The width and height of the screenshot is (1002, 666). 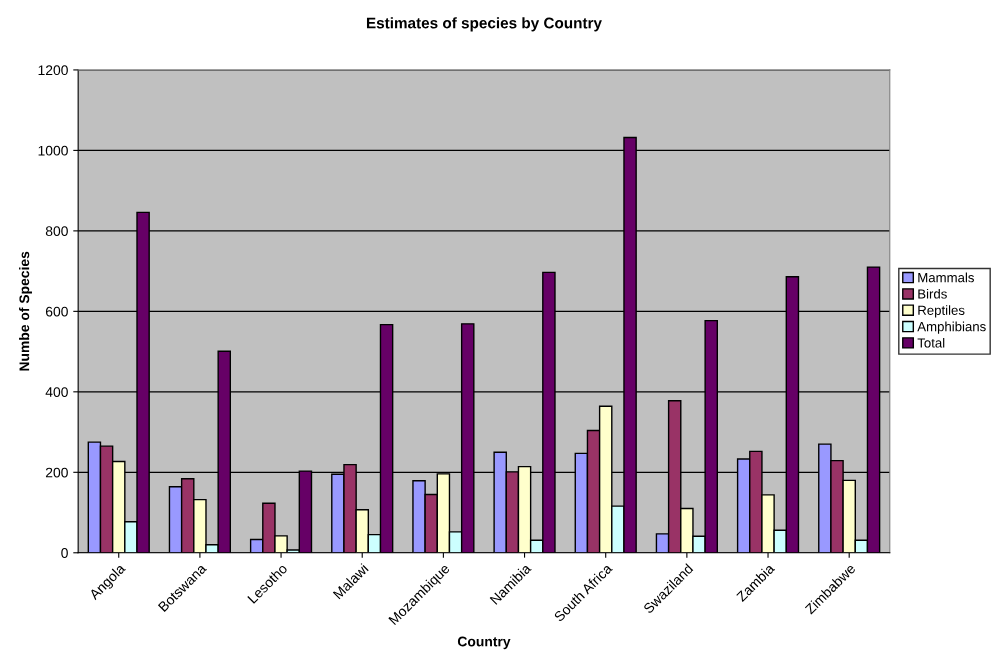 I want to click on legend-label: Reptiles, so click(x=941, y=311).